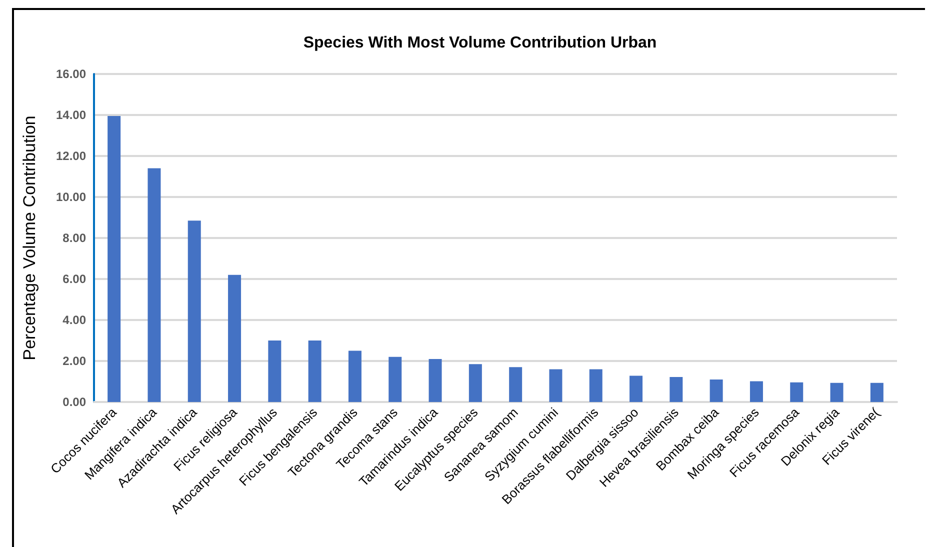 The width and height of the screenshot is (927, 547). Describe the element at coordinates (74, 238) in the screenshot. I see `y-tick-label: 8.00` at that location.